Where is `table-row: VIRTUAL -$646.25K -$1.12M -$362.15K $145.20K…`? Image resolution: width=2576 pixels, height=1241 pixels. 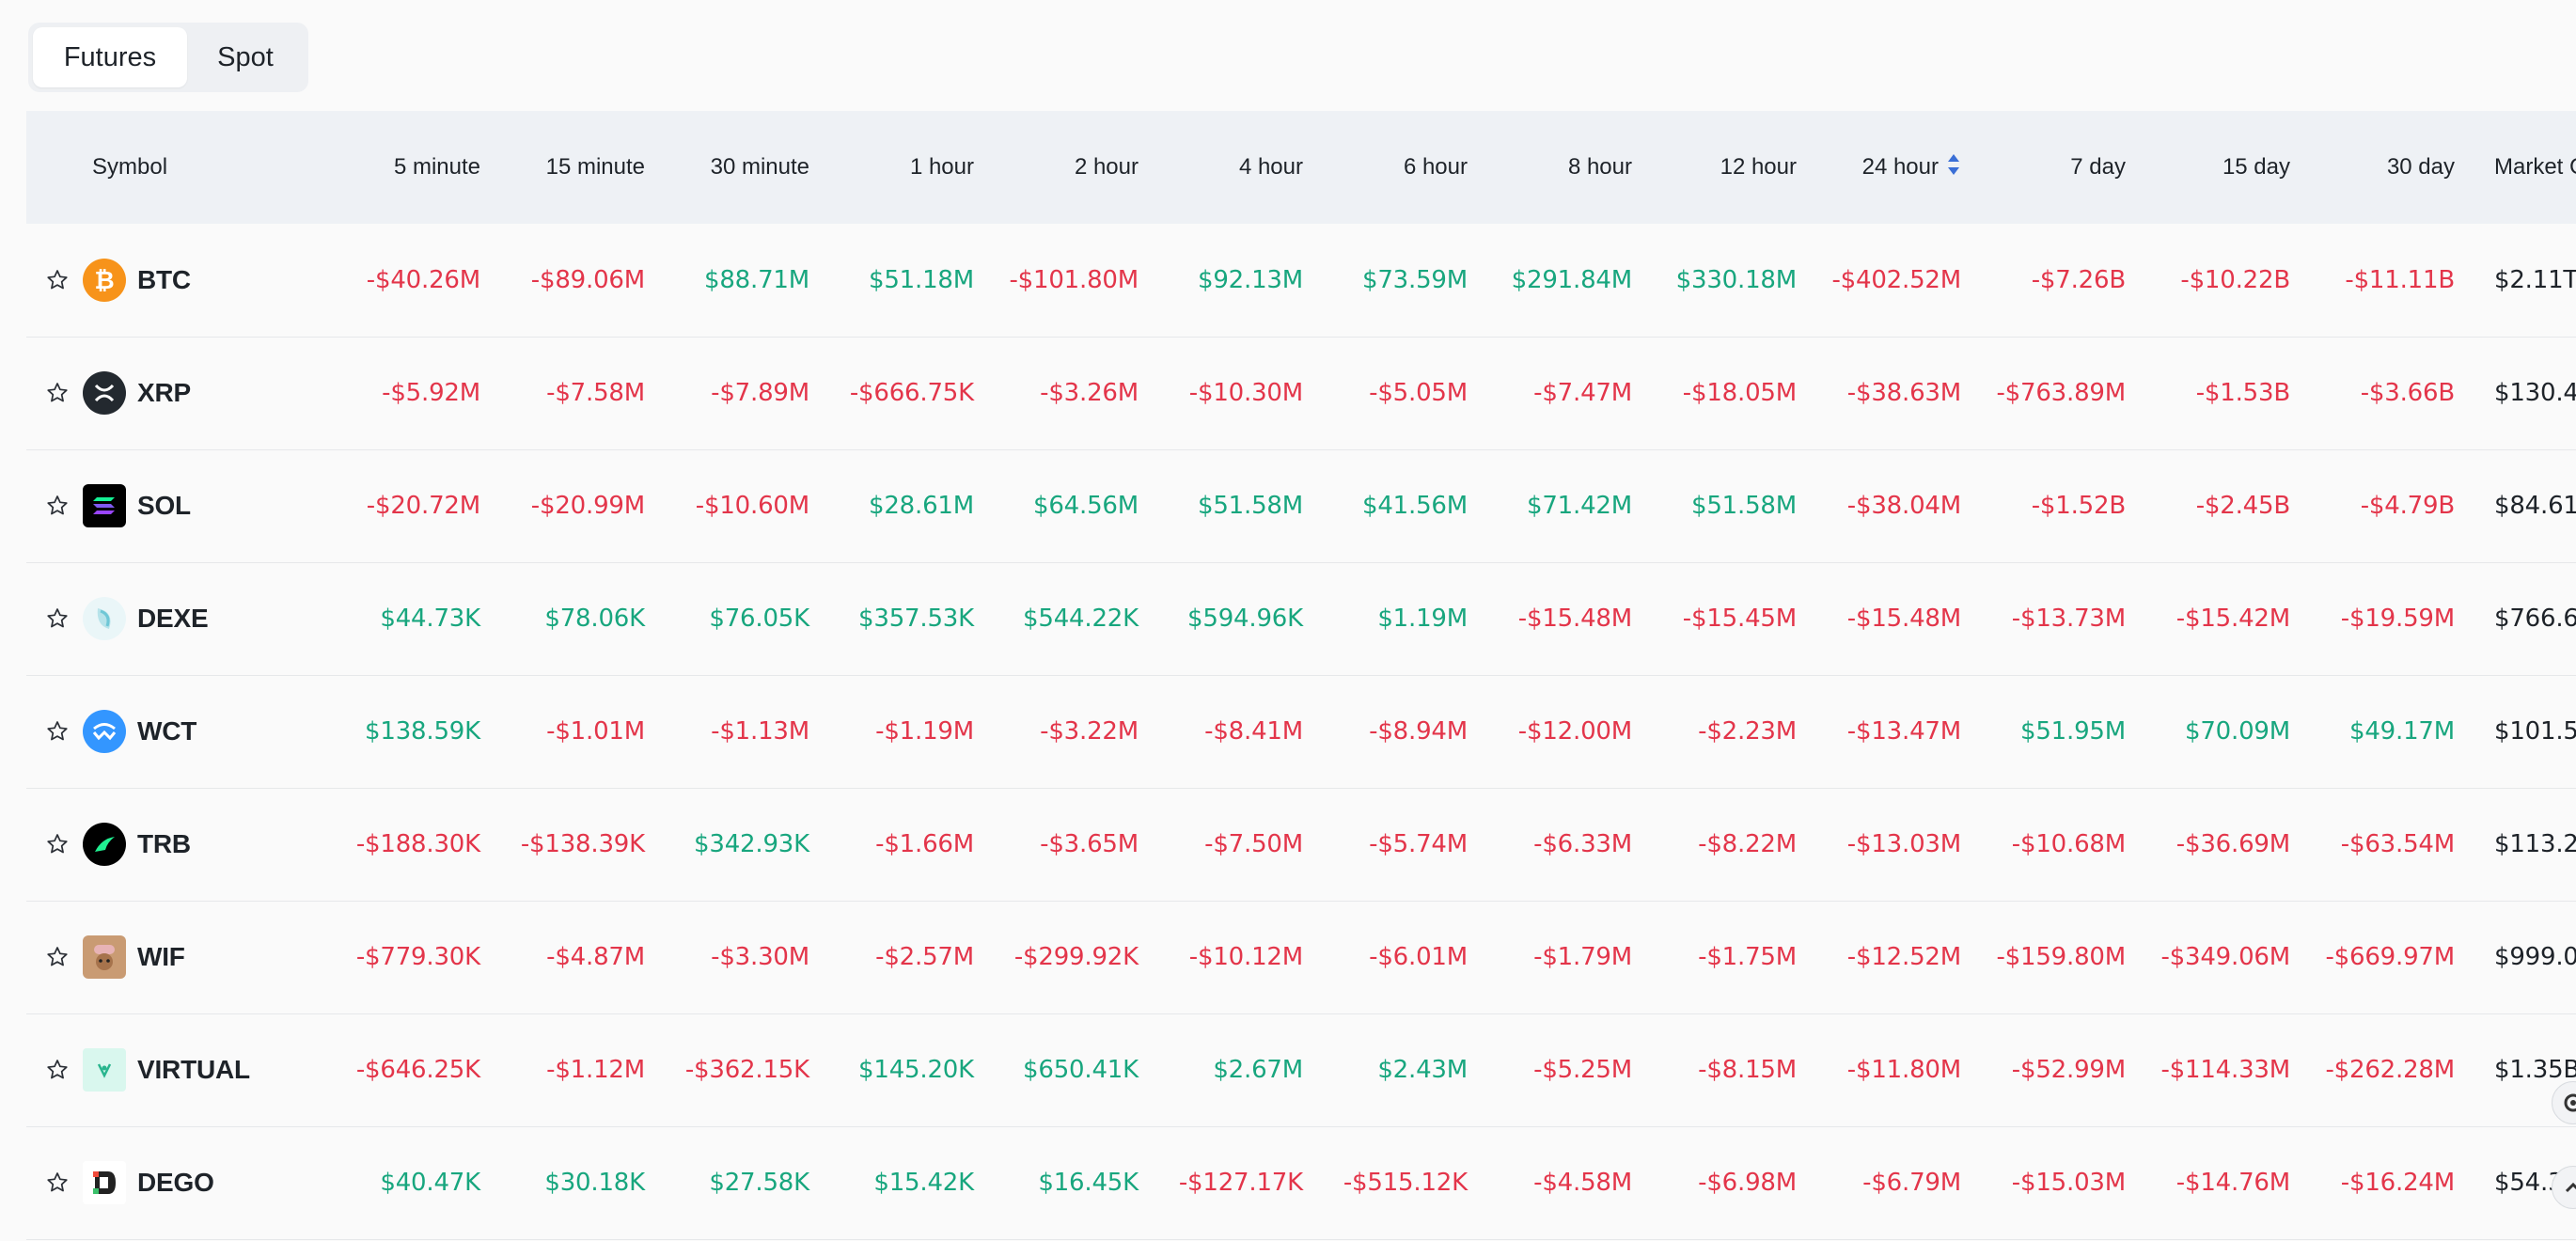
table-row: VIRTUAL -$646.25K -$1.12M -$362.15K $145.20K… is located at coordinates (1301, 1069).